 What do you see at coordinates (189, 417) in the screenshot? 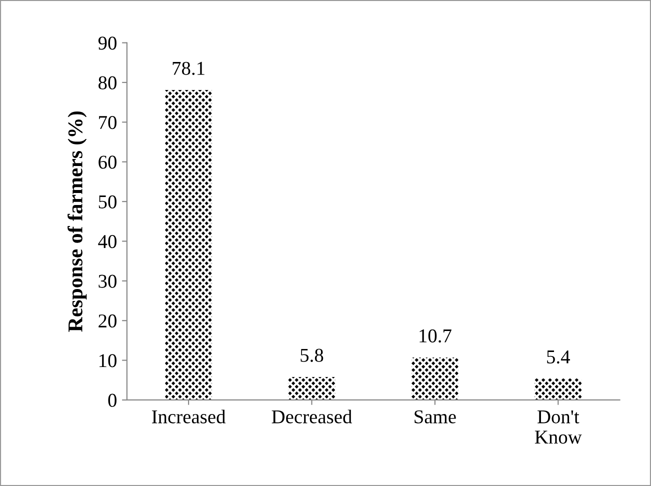
I see `x-tick-label: Increased` at bounding box center [189, 417].